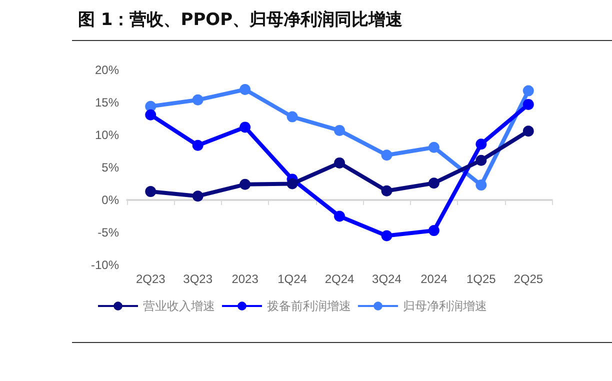 Image resolution: width=612 pixels, height=381 pixels. Describe the element at coordinates (339, 279) in the screenshot. I see `x-tick-label: 2Q24` at that location.